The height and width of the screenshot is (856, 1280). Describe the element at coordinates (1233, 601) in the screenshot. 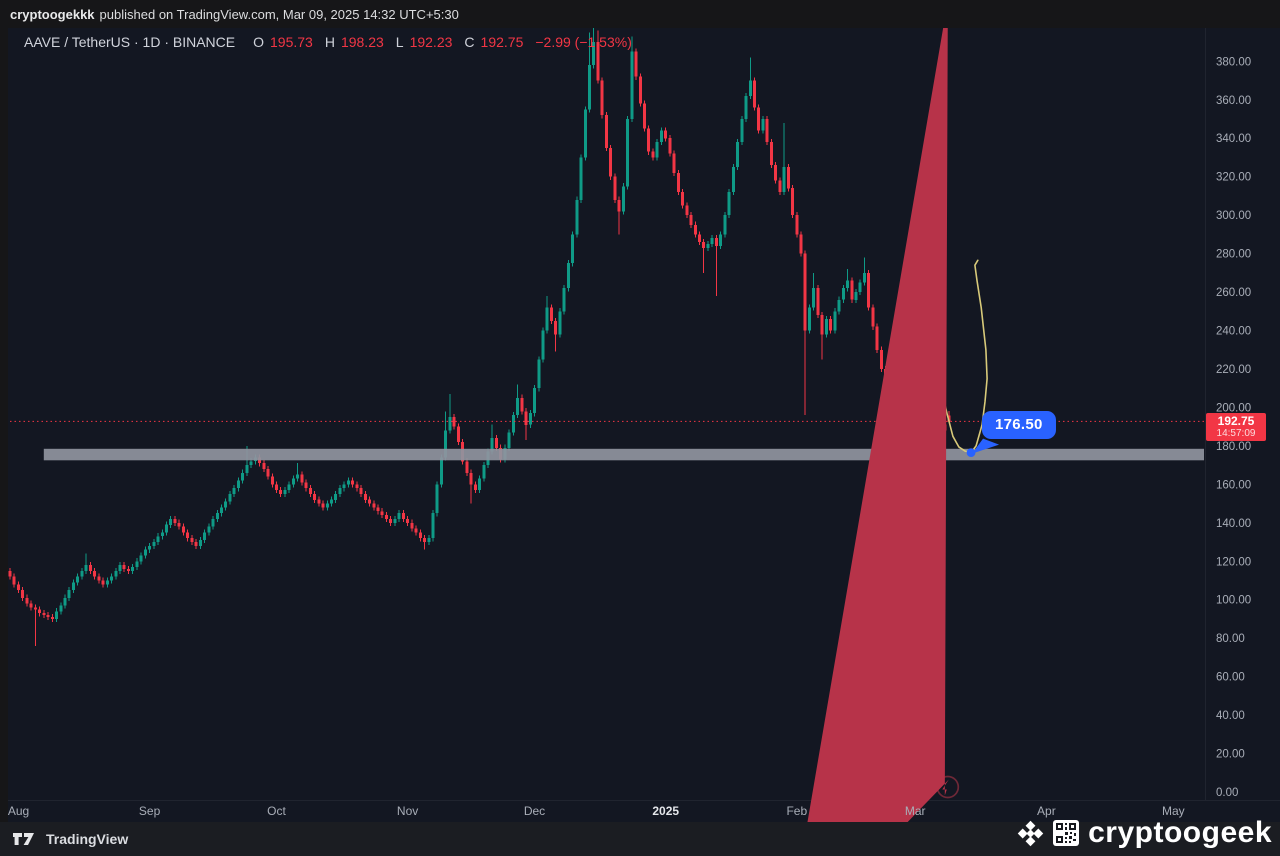

I see `svg-text: 100.00` at that location.